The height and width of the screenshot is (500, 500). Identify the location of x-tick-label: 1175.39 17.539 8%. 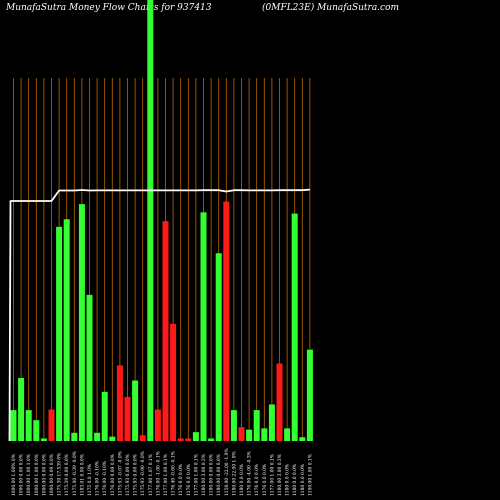
(60, 474).